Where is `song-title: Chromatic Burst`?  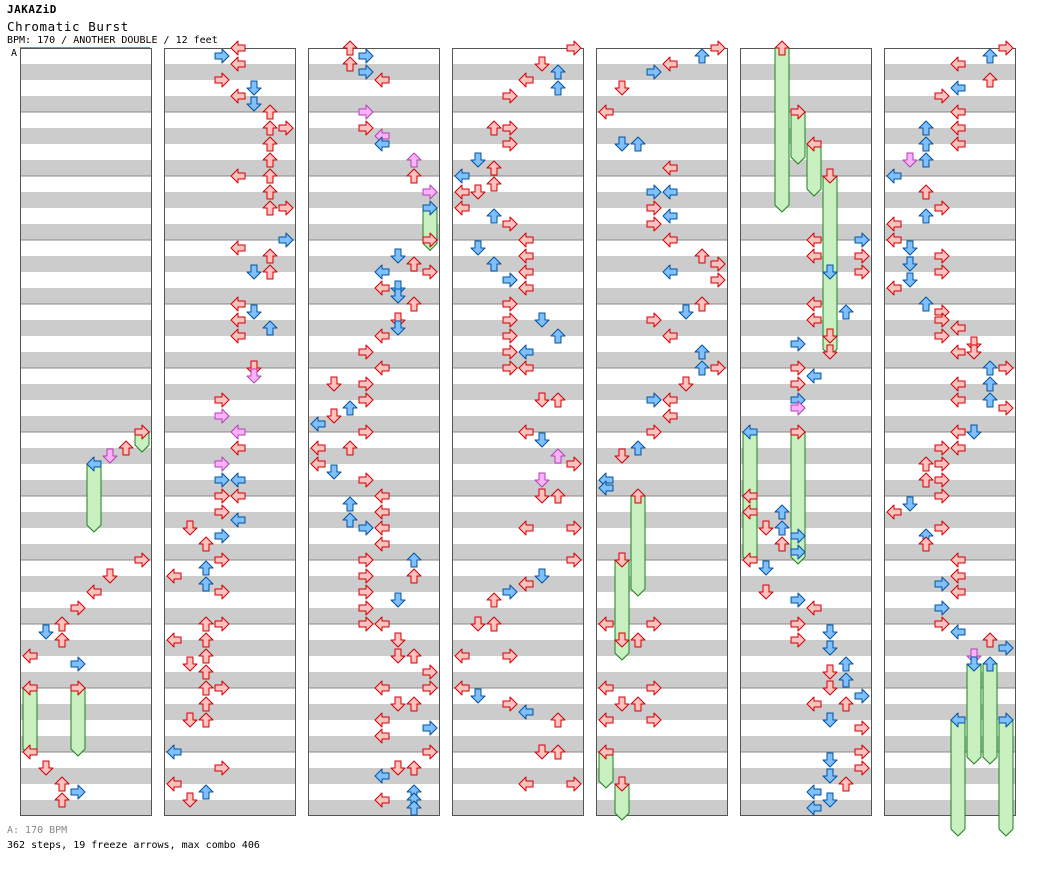 song-title: Chromatic Burst is located at coordinates (68, 26).